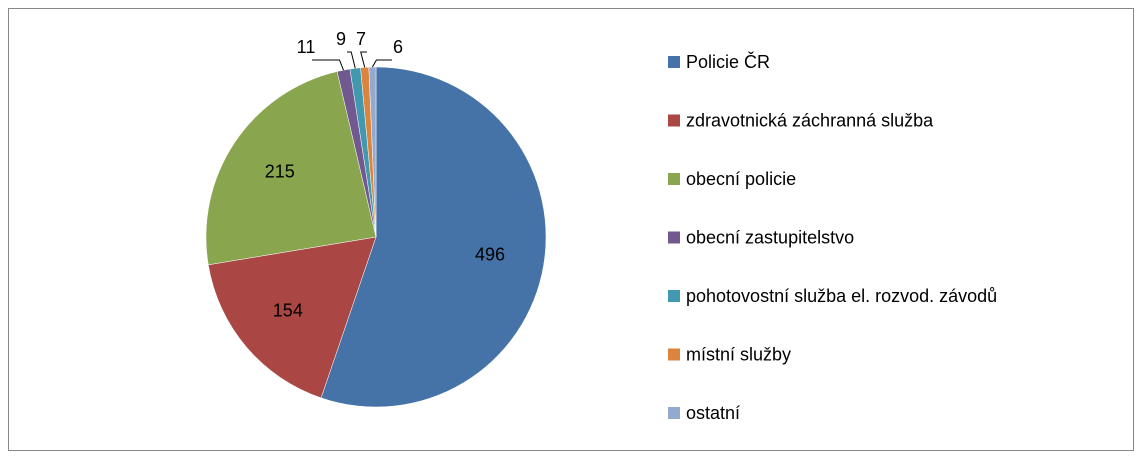  Describe the element at coordinates (306, 47) in the screenshot. I see `data-label: 11` at that location.